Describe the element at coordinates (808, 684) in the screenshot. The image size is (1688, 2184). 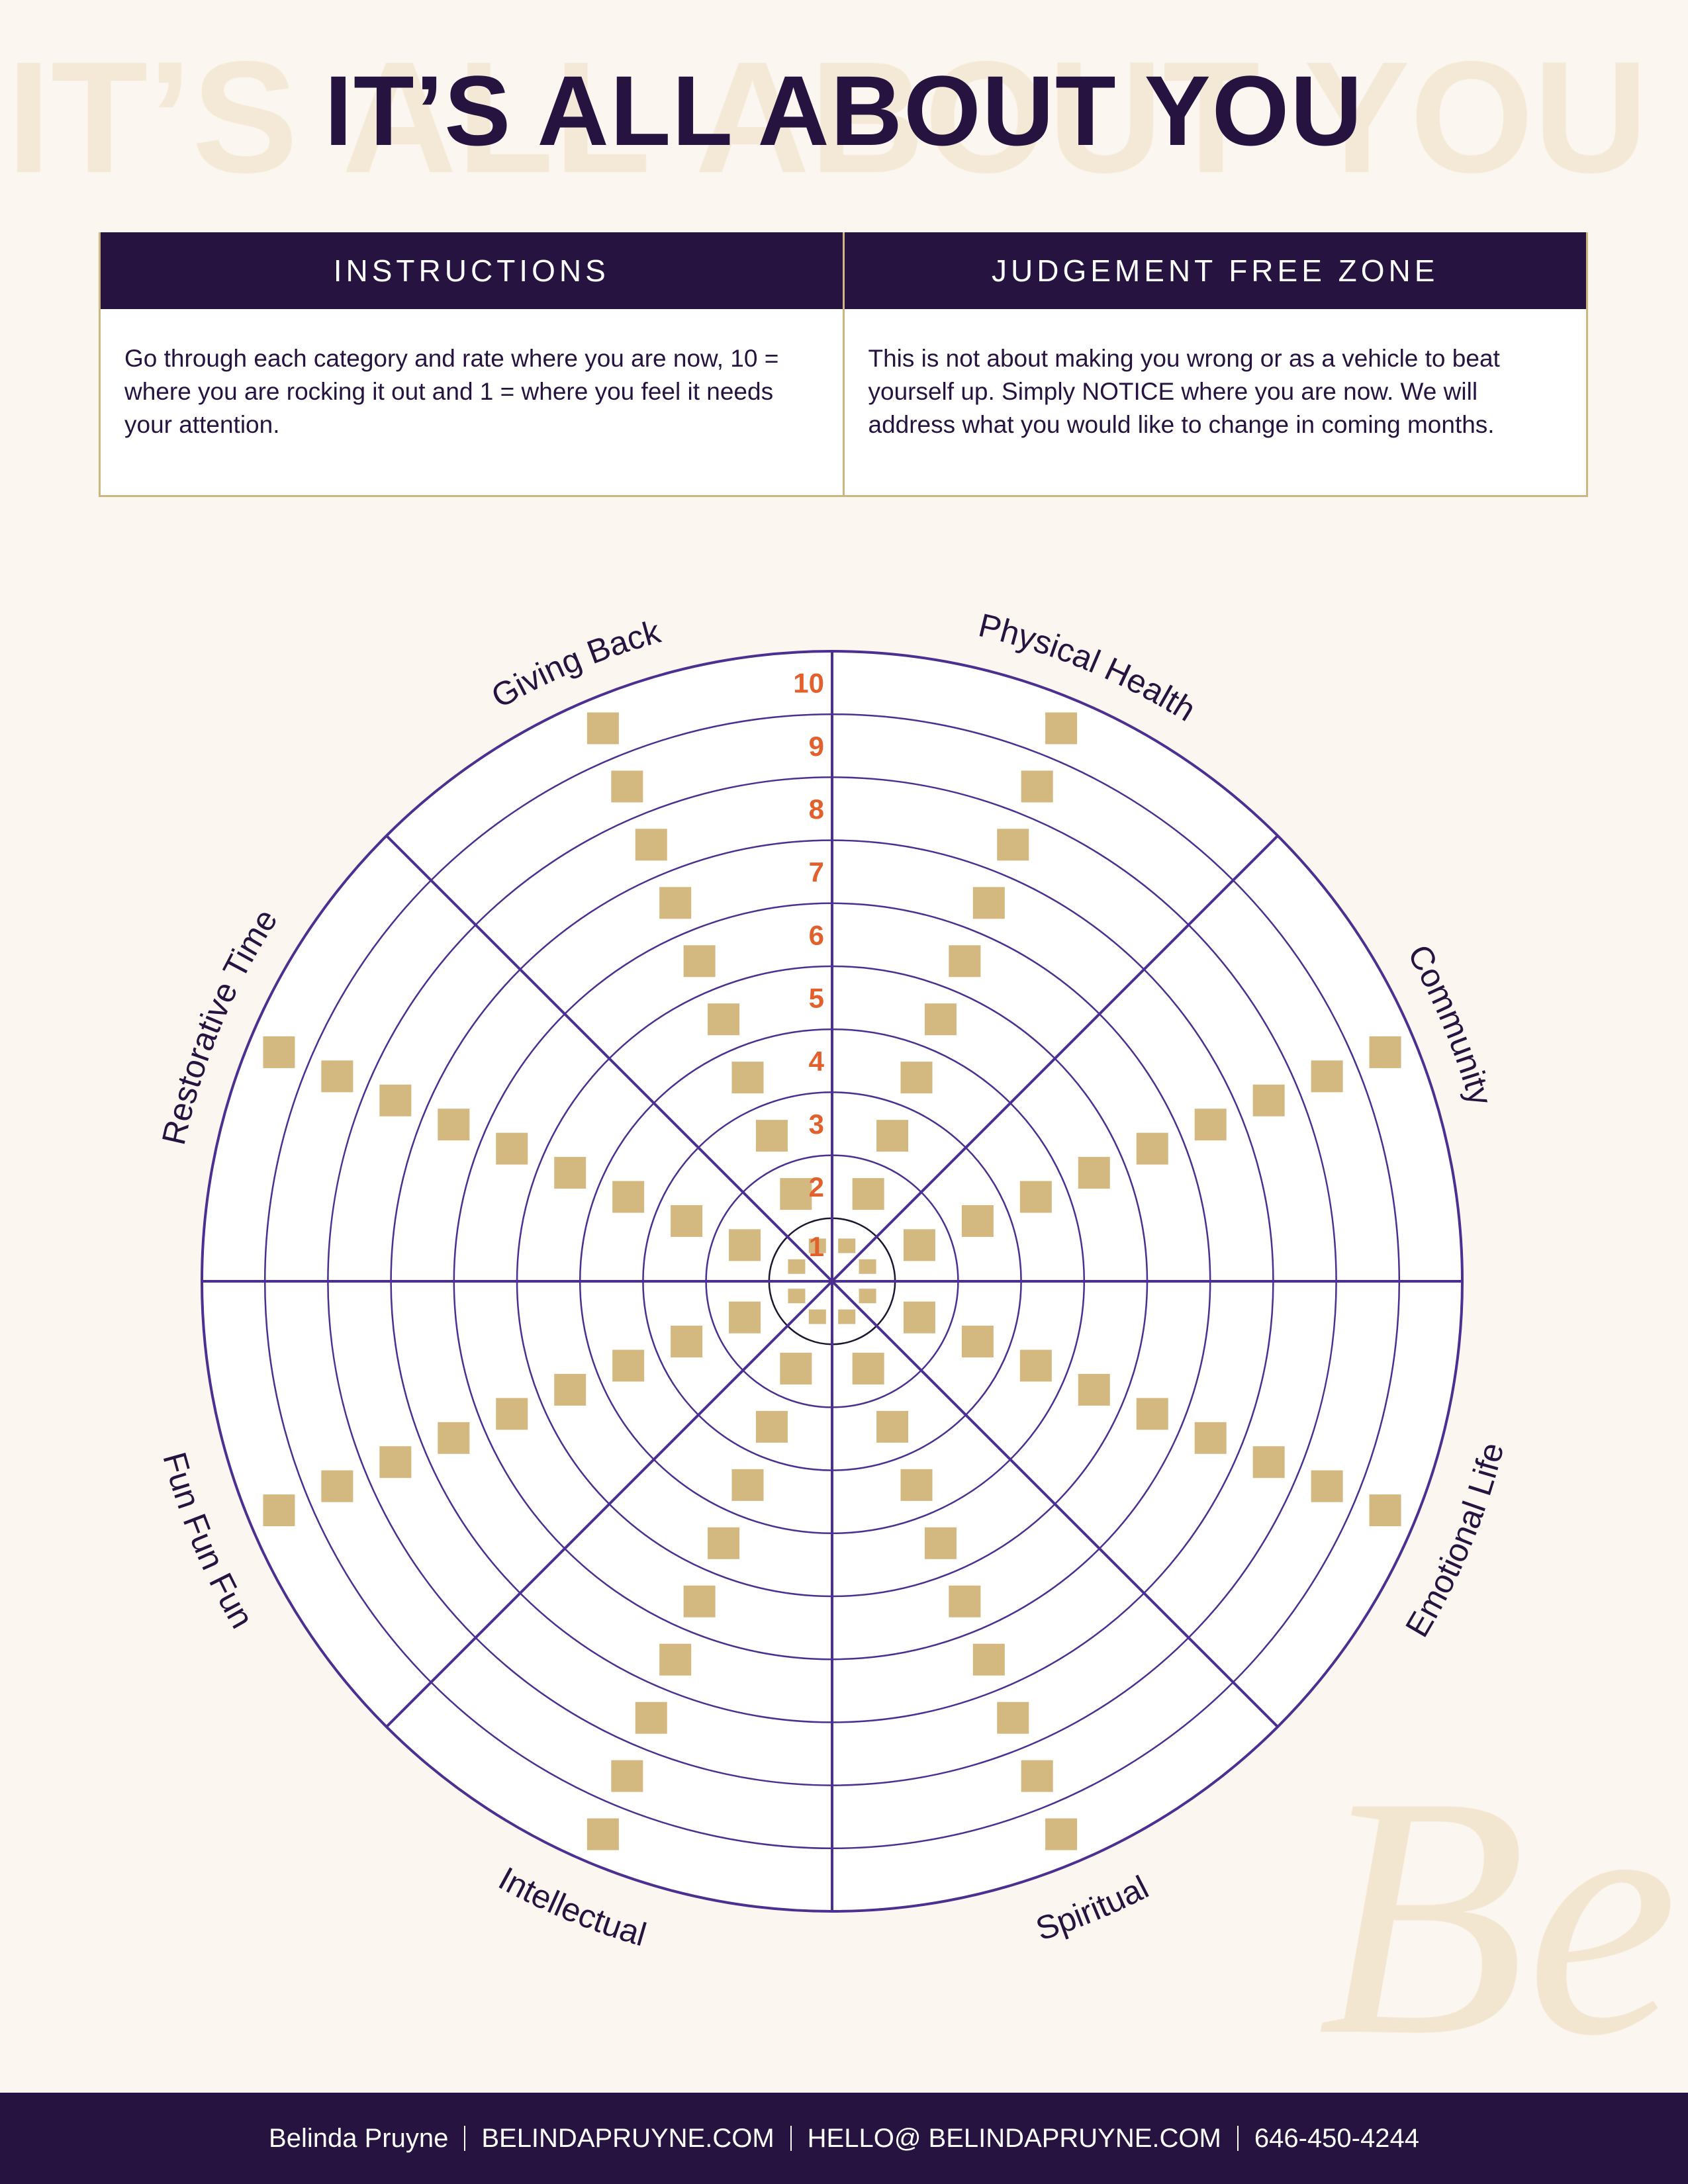
I see `scale-number-10: 10` at that location.